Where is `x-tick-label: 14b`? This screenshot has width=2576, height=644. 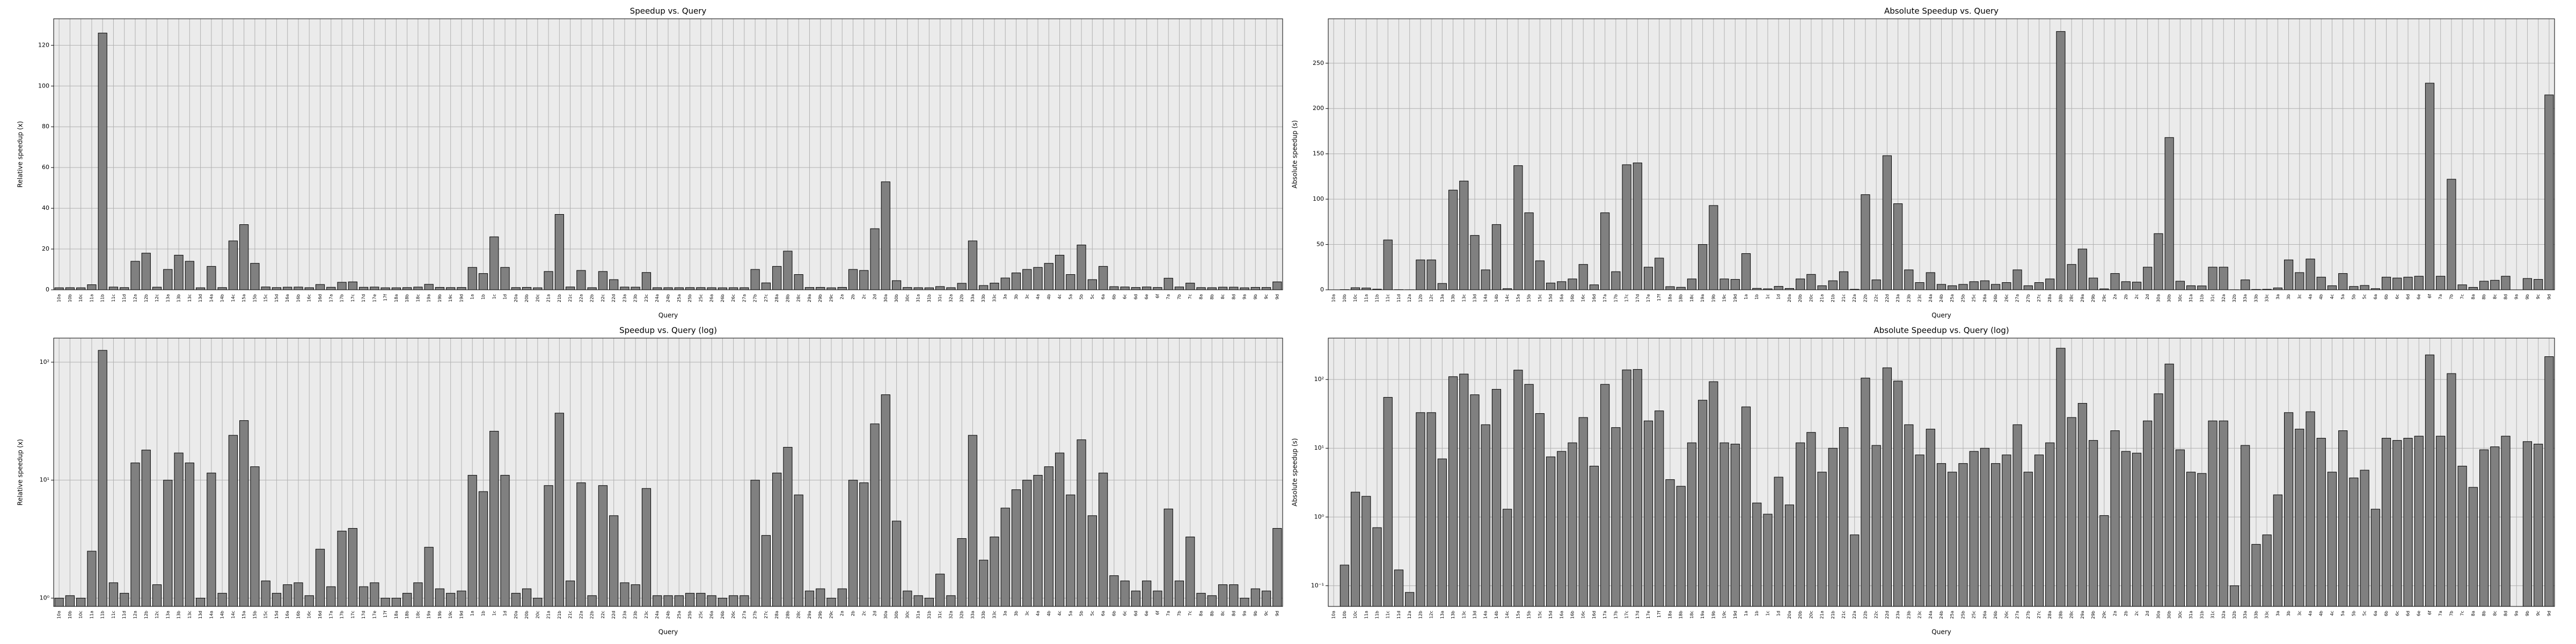 x-tick-label: 14b is located at coordinates (222, 298).